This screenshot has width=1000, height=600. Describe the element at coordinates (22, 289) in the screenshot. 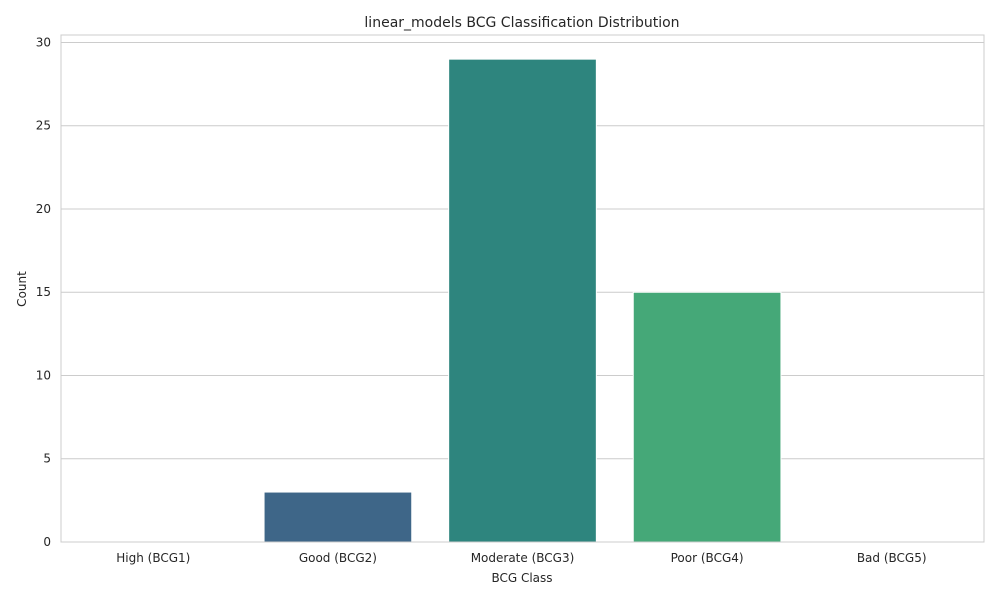

I see `y-axis-title: Count` at that location.